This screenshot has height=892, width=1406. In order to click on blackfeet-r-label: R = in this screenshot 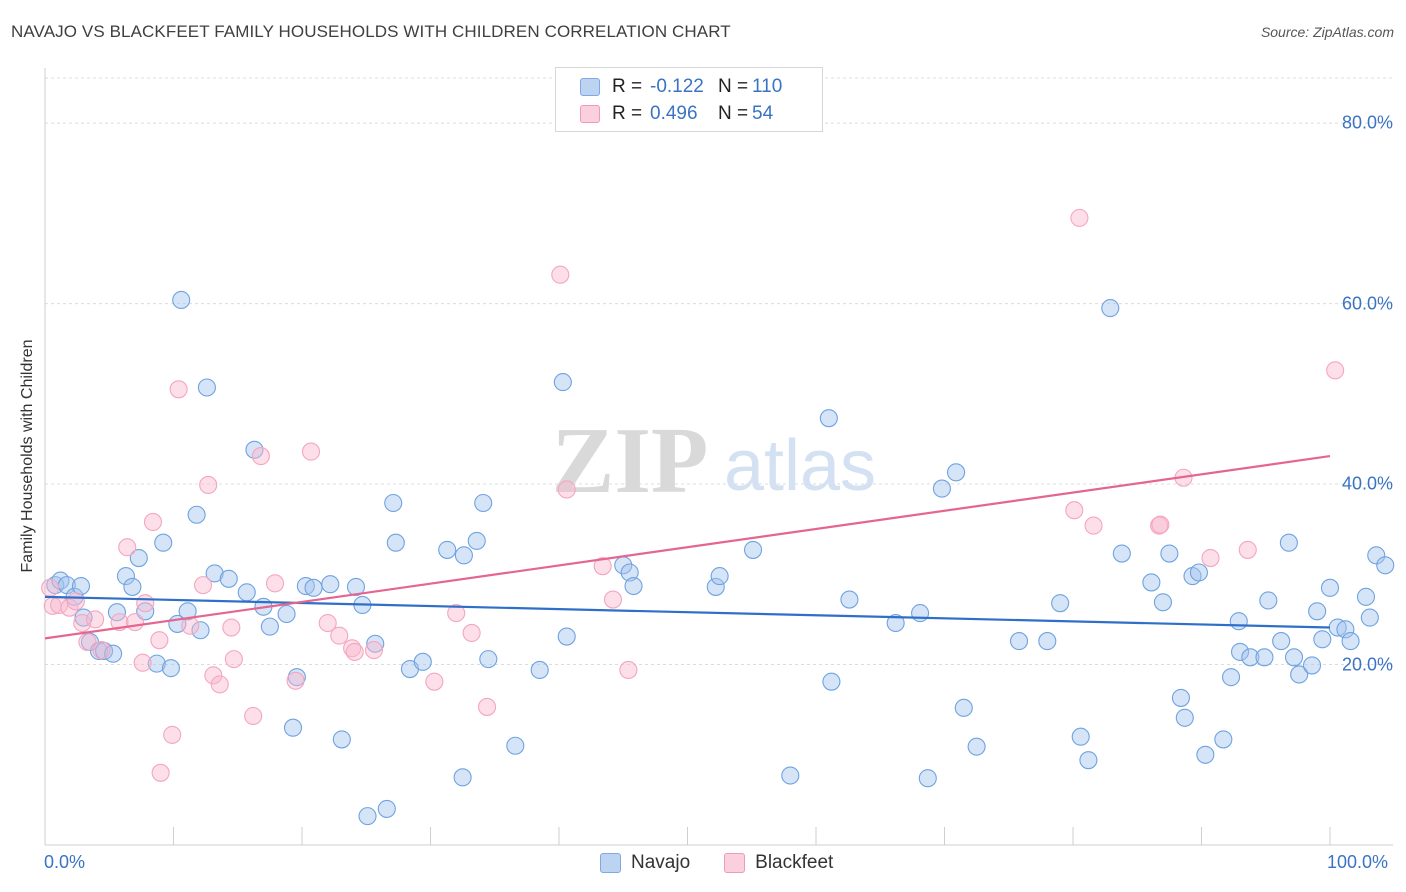, I will do `click(627, 113)`.